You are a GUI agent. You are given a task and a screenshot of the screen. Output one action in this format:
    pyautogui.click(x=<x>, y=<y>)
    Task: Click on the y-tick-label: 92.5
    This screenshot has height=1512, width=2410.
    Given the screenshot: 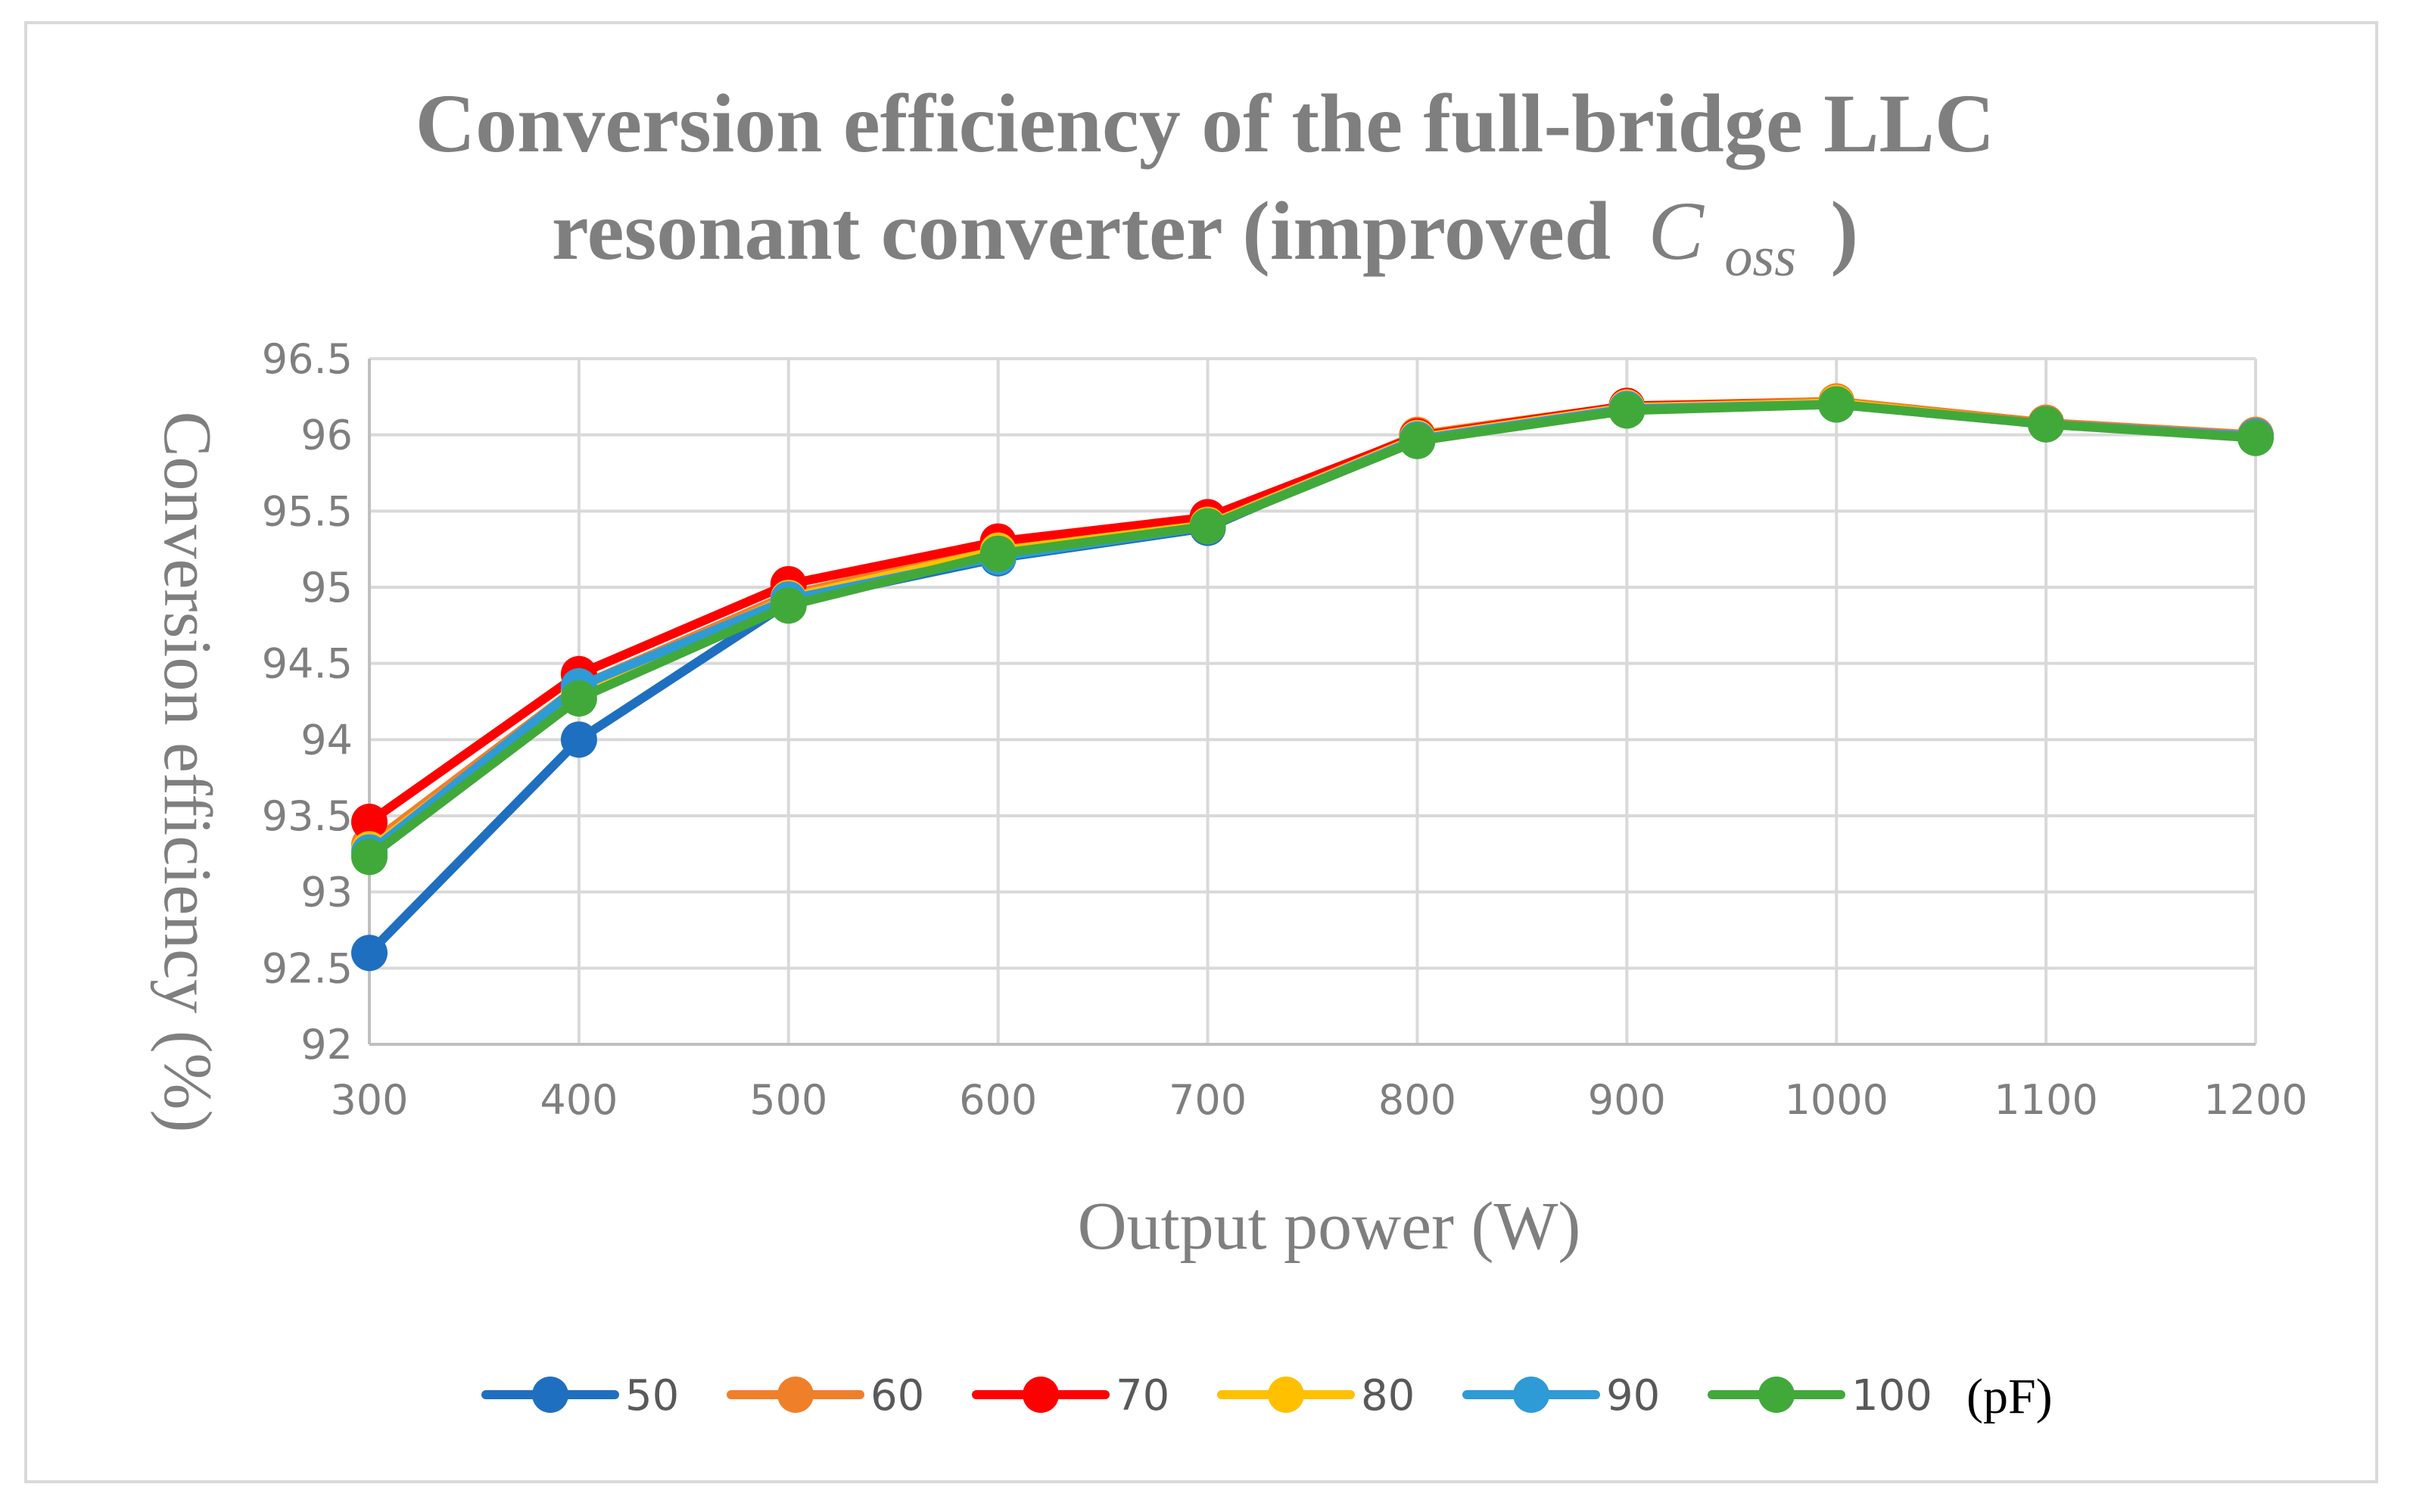 What is the action you would take?
    pyautogui.click(x=307, y=968)
    